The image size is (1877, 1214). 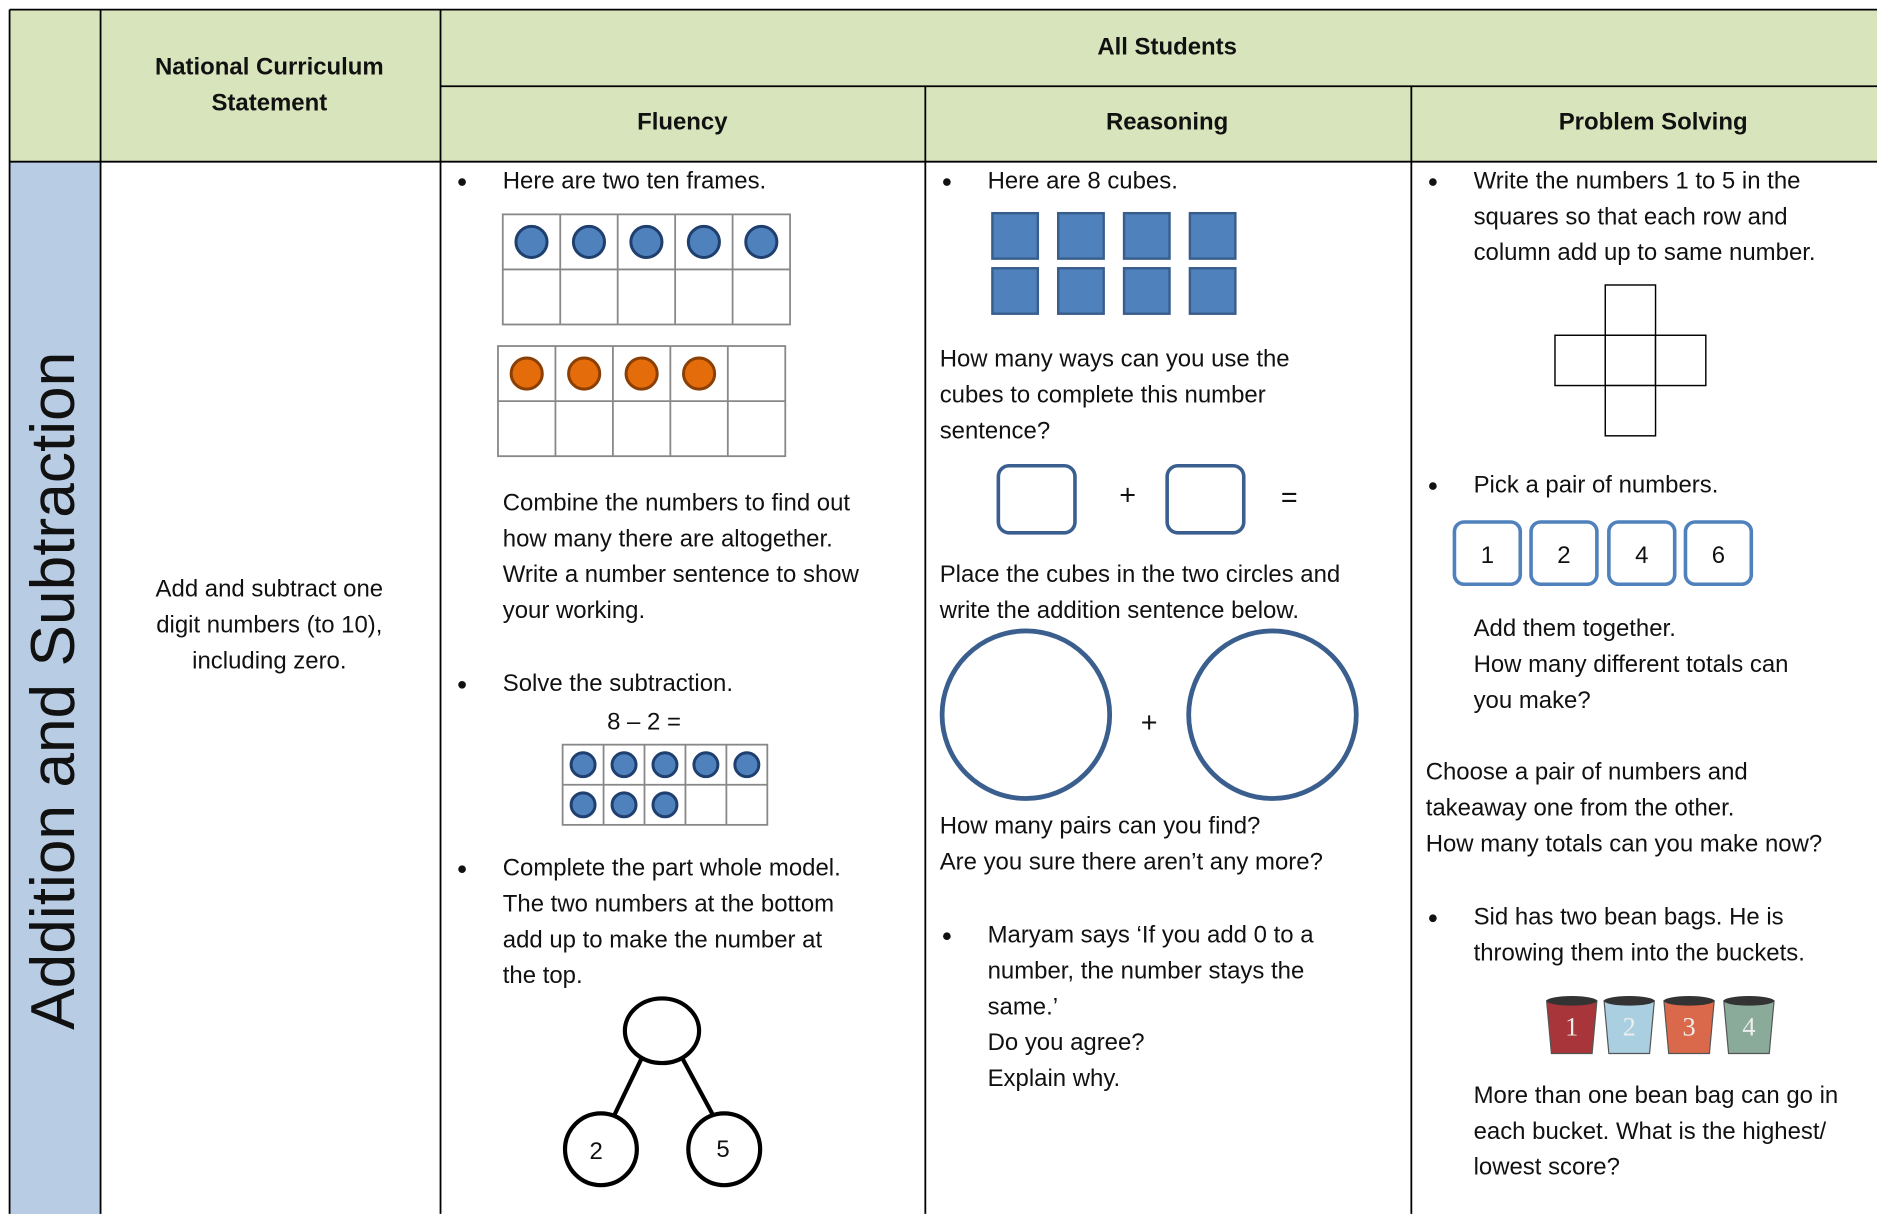 What do you see at coordinates (995, 431) in the screenshot?
I see `text: sentence?` at bounding box center [995, 431].